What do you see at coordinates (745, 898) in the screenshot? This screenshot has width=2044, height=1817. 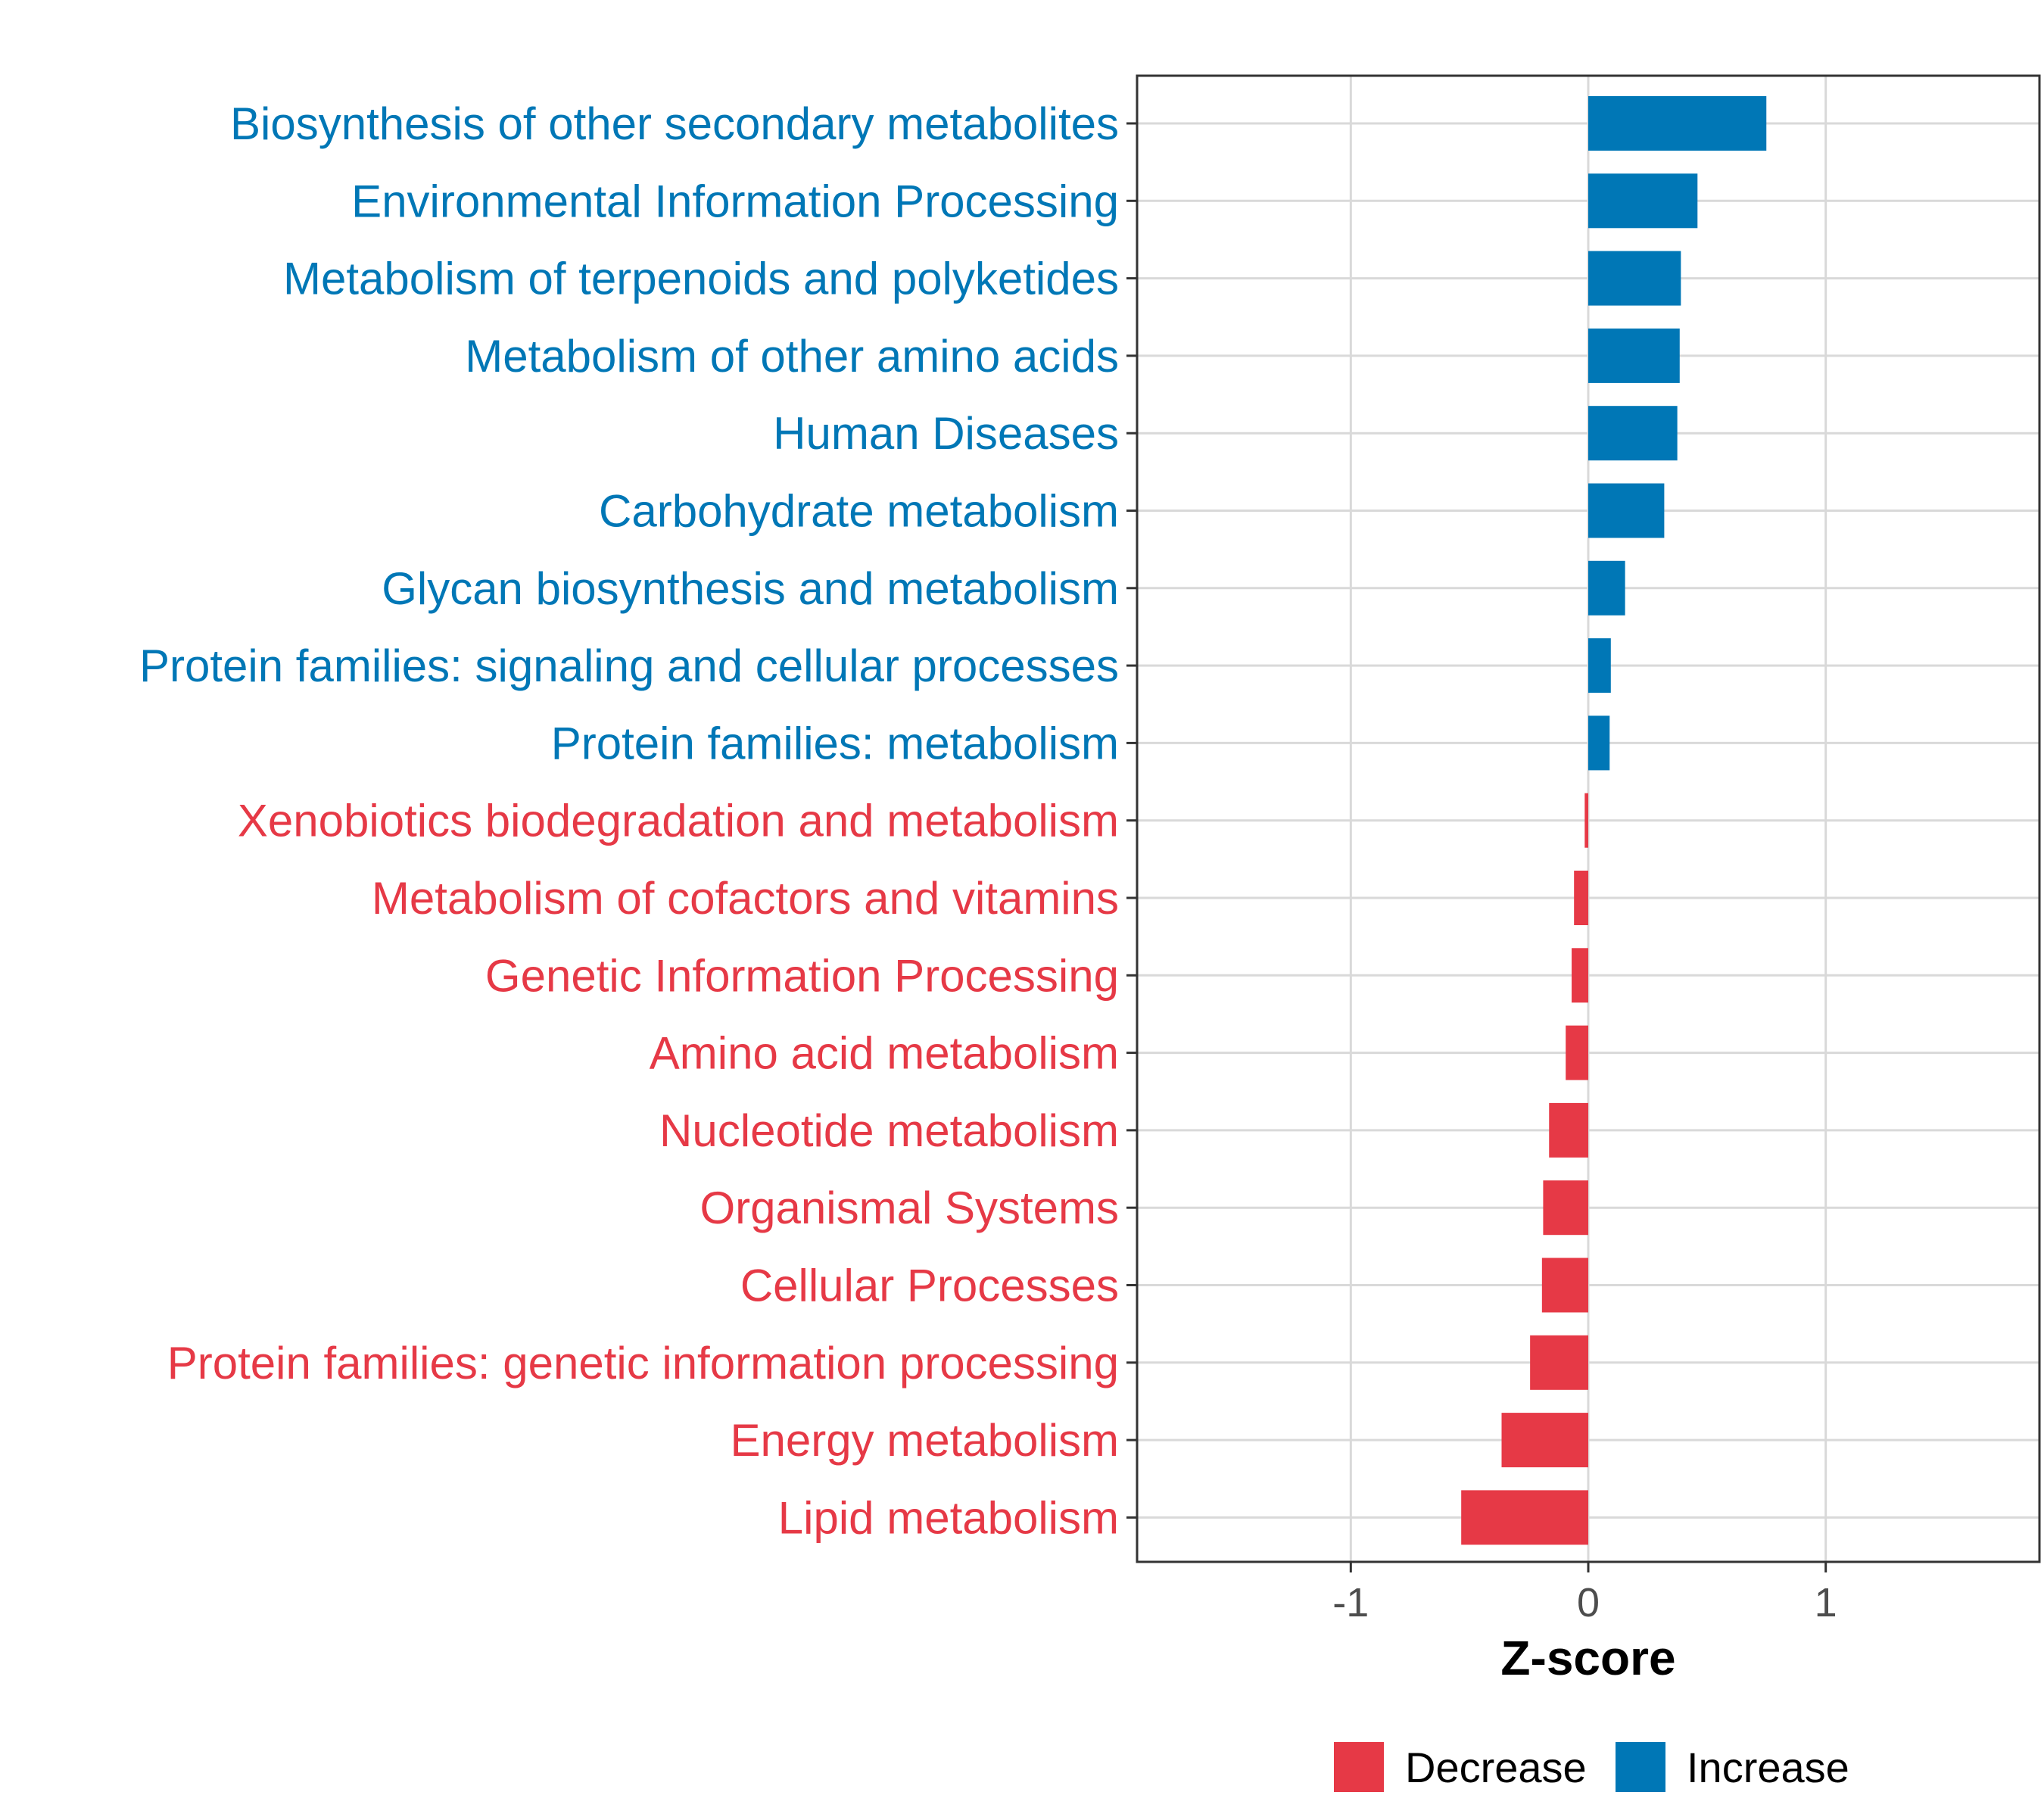 I see `category-label: Metabolism of cofactors and vitamins` at bounding box center [745, 898].